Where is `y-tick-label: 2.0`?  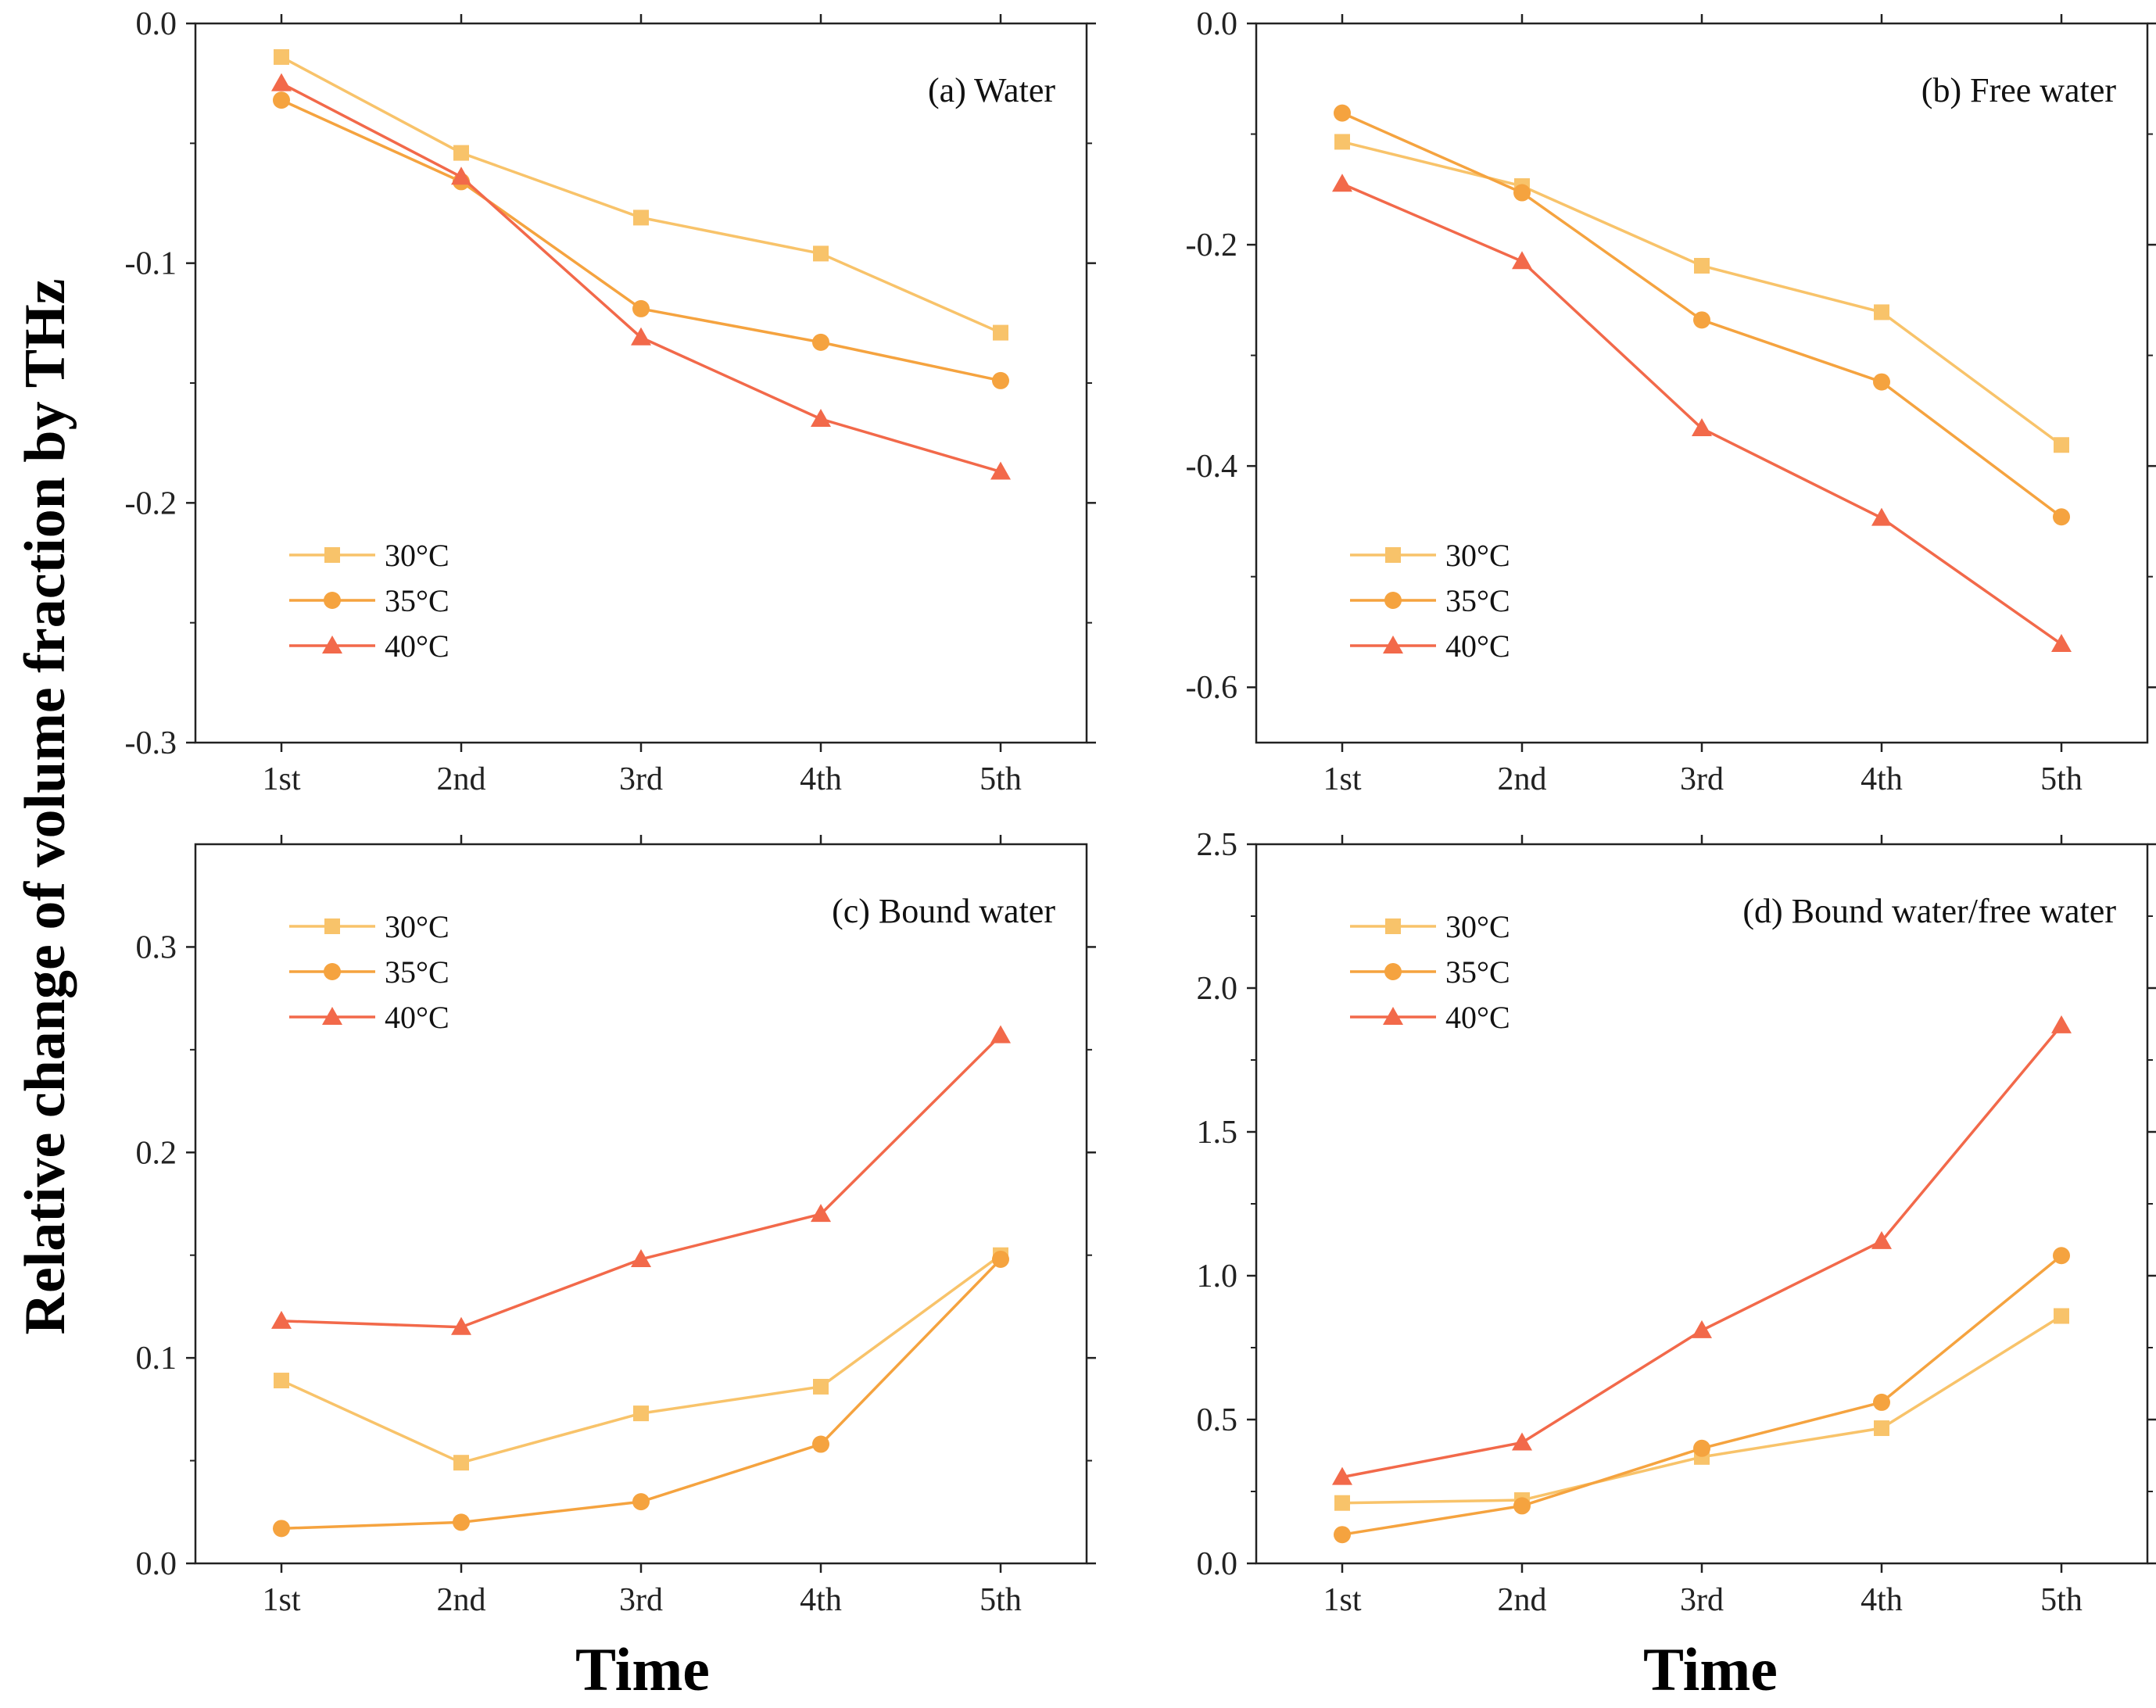 y-tick-label: 2.0 is located at coordinates (1217, 989).